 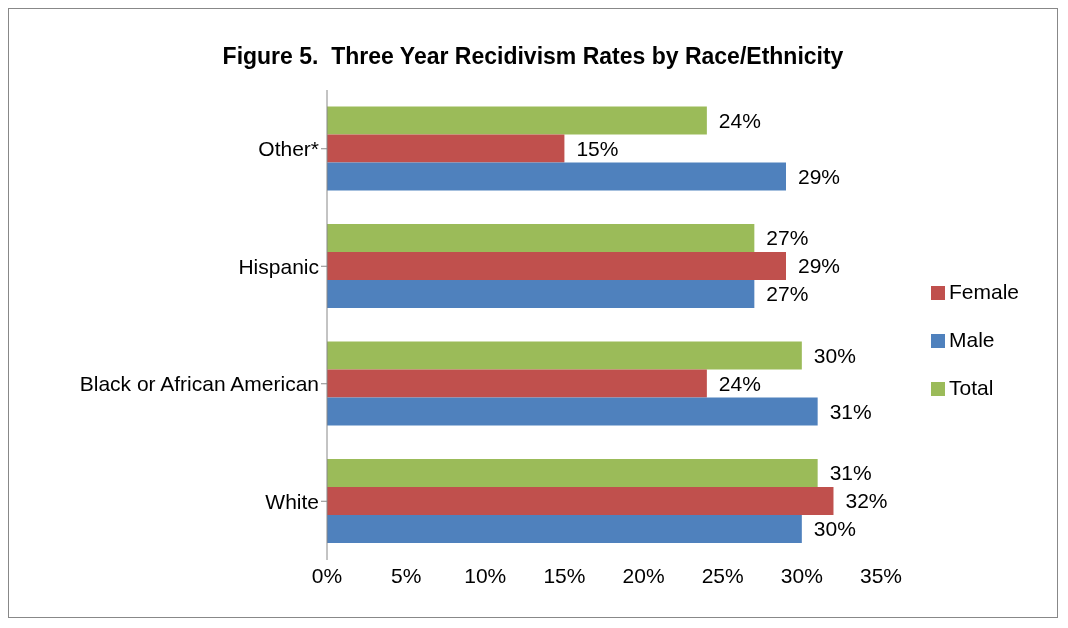 I want to click on legend-label: Total, so click(x=971, y=387).